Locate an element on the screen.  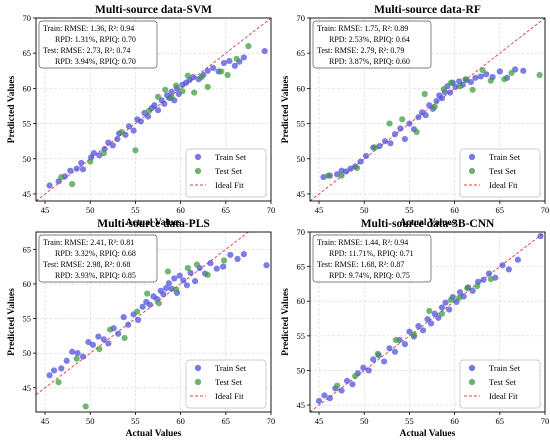
metrics-line: RPD: 3.87%, RPIQ: 0.60 is located at coordinates (369, 61).